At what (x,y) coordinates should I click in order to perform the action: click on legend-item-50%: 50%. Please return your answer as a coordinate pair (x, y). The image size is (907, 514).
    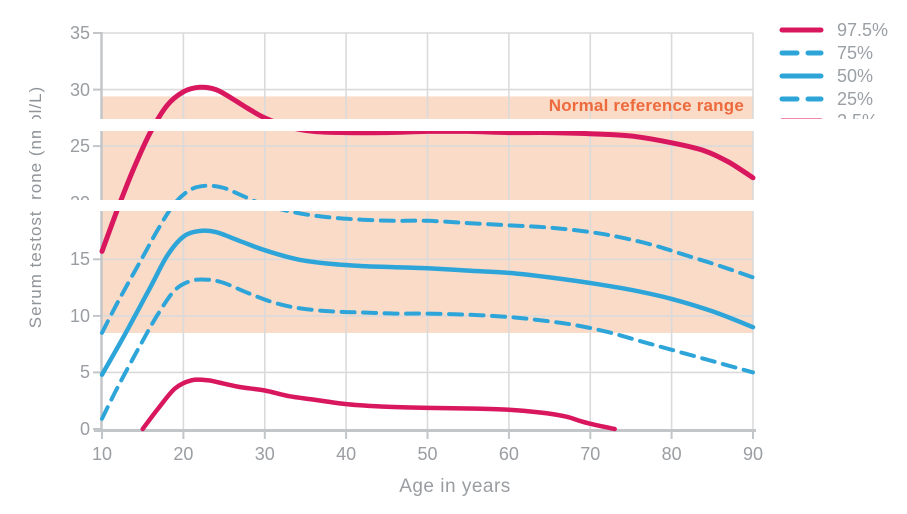
    Looking at the image, I should click on (826, 76).